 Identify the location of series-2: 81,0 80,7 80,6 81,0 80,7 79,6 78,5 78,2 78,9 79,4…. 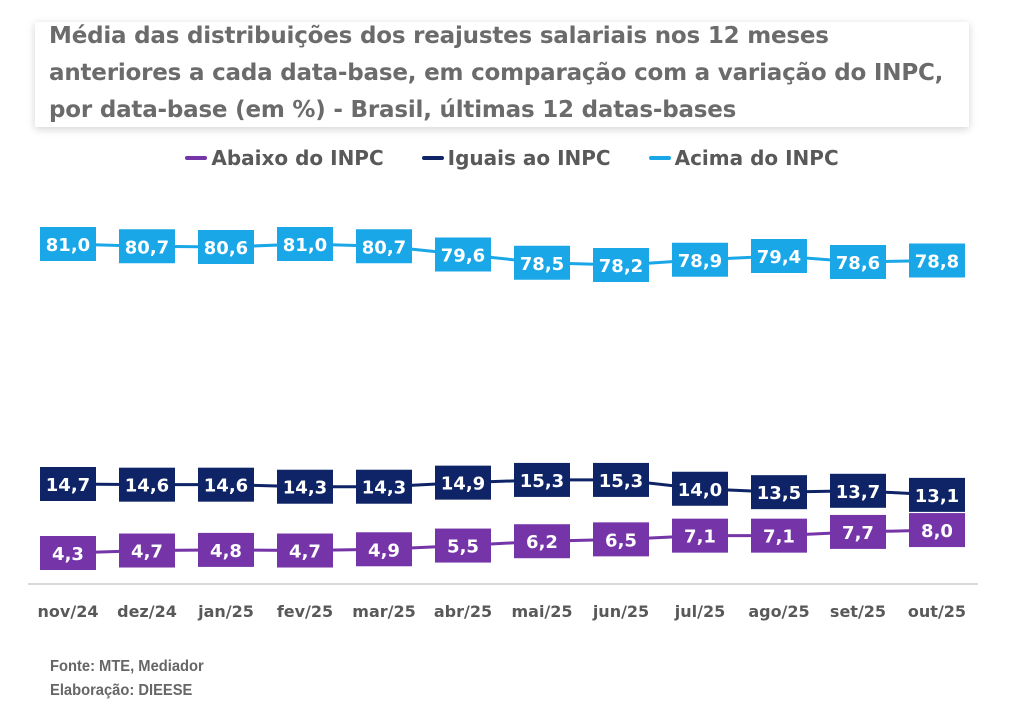
(502, 254).